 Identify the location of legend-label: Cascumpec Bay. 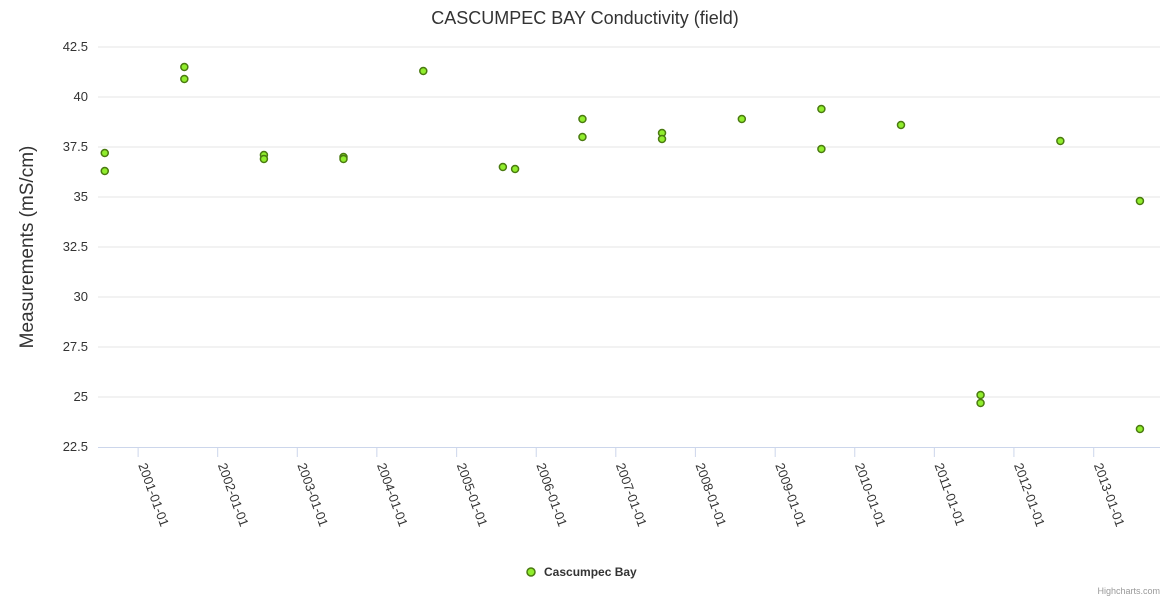
(590, 572).